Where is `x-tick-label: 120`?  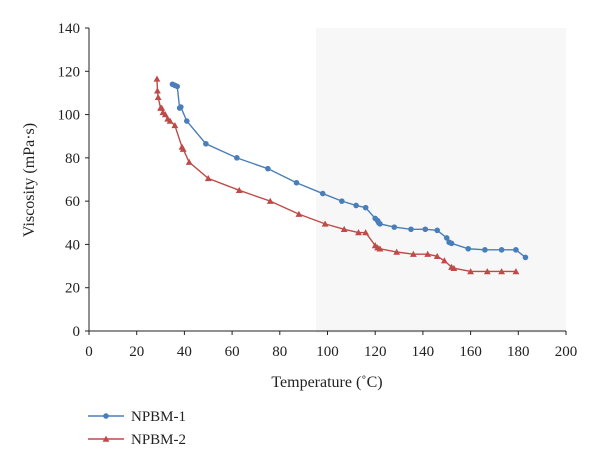 x-tick-label: 120 is located at coordinates (375, 352).